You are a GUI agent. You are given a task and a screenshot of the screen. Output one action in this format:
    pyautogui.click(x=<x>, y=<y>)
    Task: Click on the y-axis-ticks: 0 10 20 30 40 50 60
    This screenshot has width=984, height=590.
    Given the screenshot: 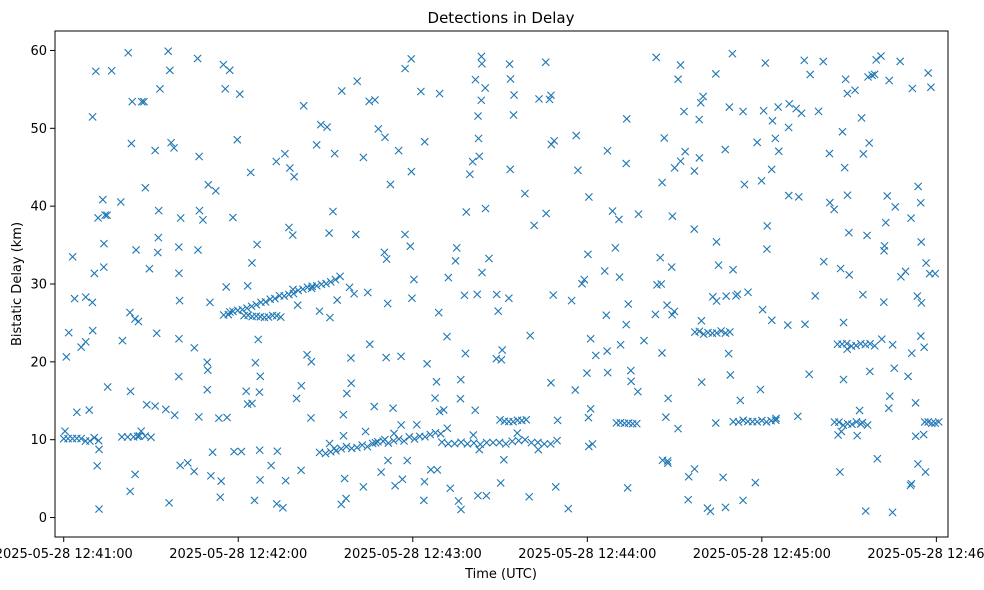 What is the action you would take?
    pyautogui.click(x=42, y=285)
    